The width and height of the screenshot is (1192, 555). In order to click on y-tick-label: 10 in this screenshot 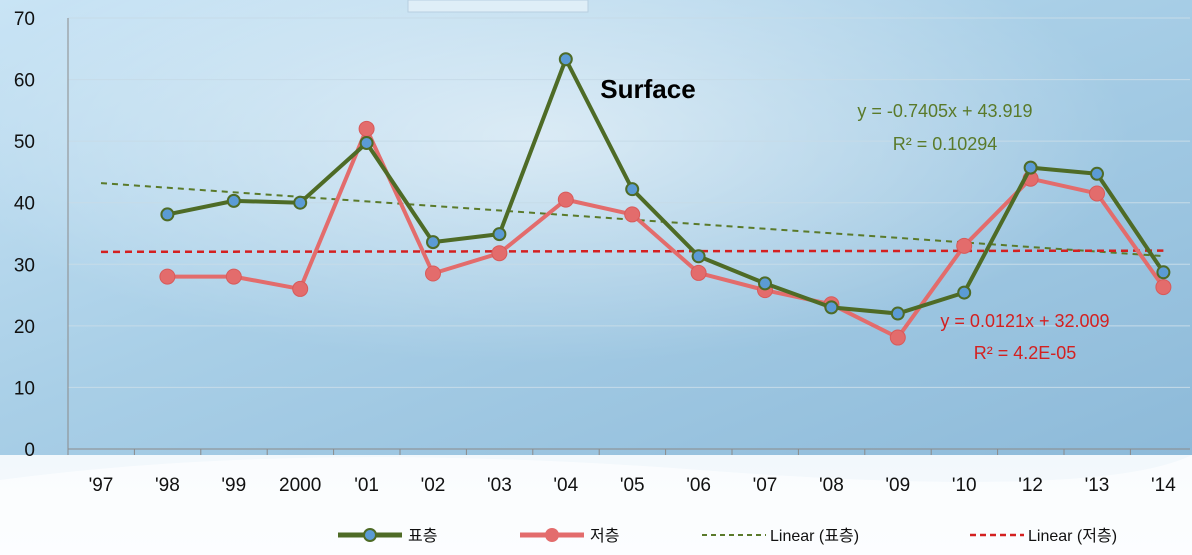, I will do `click(24, 388)`.